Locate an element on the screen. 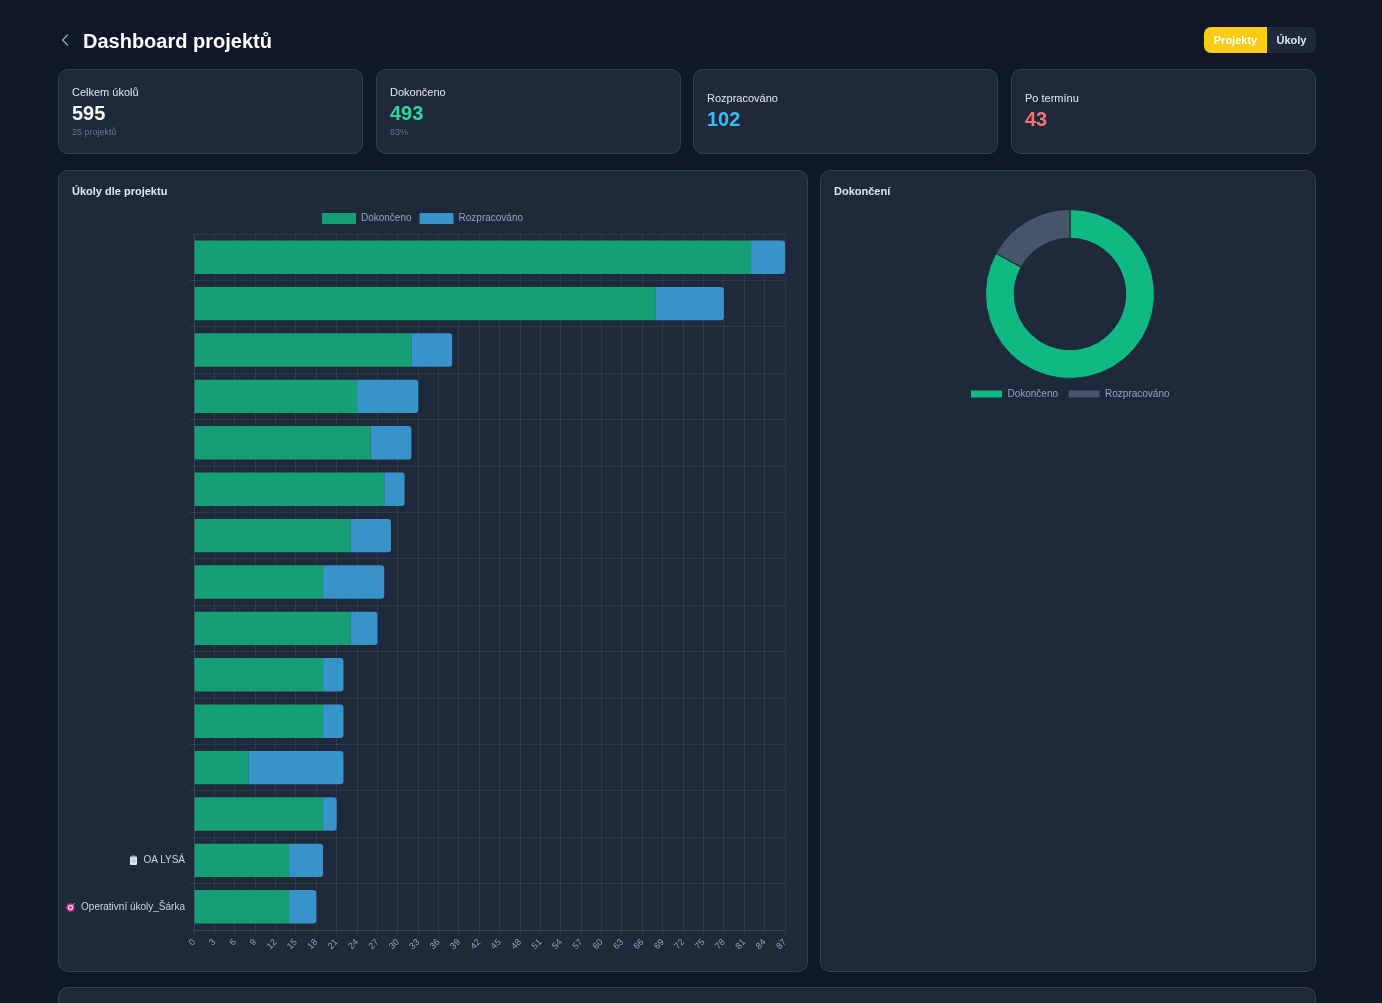 The width and height of the screenshot is (1382, 1003). toggle-switch: Projekty Úkoly is located at coordinates (1260, 40).